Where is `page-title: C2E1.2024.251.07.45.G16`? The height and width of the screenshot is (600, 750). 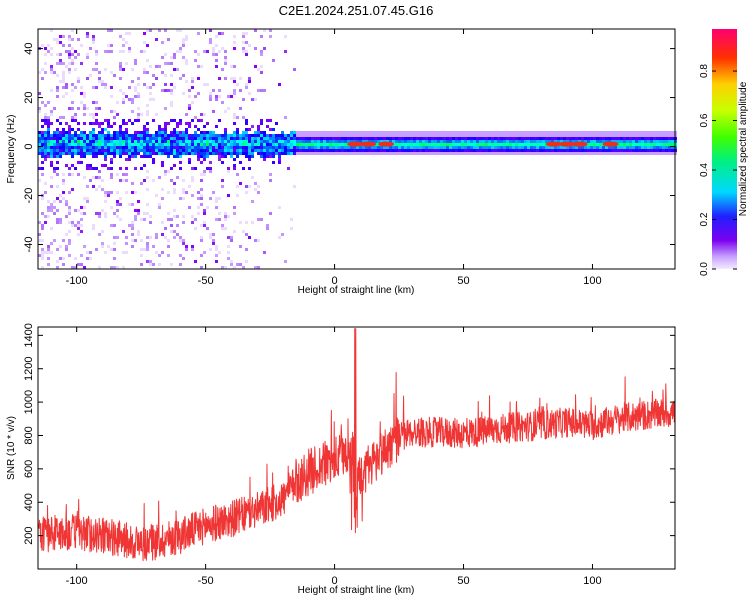 page-title: C2E1.2024.251.07.45.G16 is located at coordinates (356, 10).